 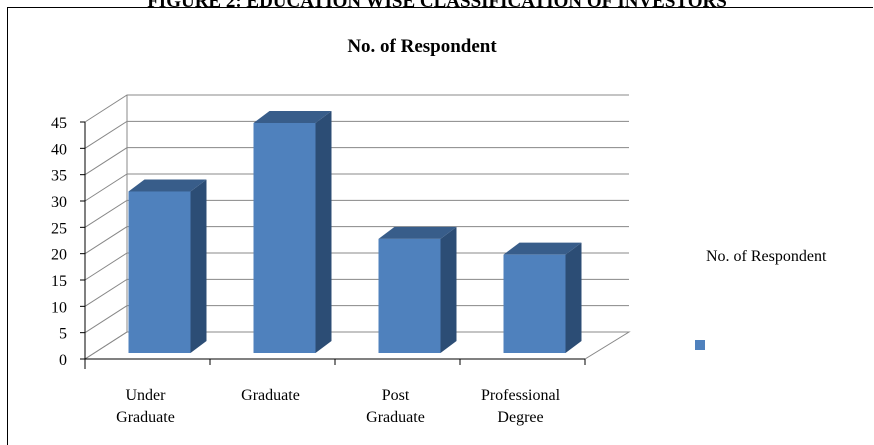 What do you see at coordinates (59, 123) in the screenshot?
I see `y-tick-label: 45` at bounding box center [59, 123].